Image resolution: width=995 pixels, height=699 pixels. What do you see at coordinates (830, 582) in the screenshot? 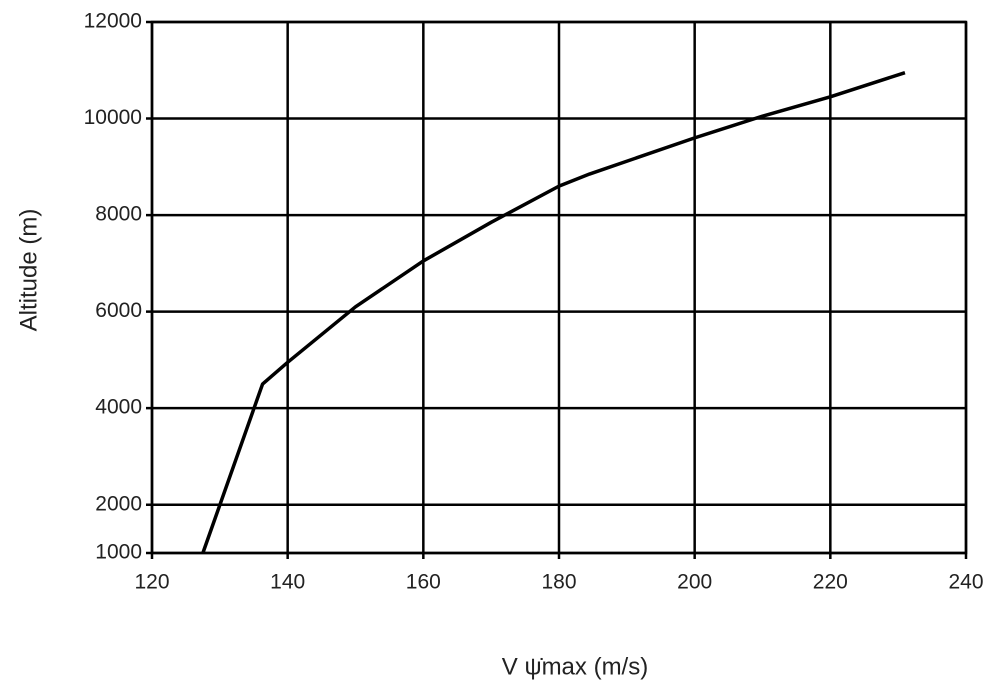
I see `x-tick-label: 220` at bounding box center [830, 582].